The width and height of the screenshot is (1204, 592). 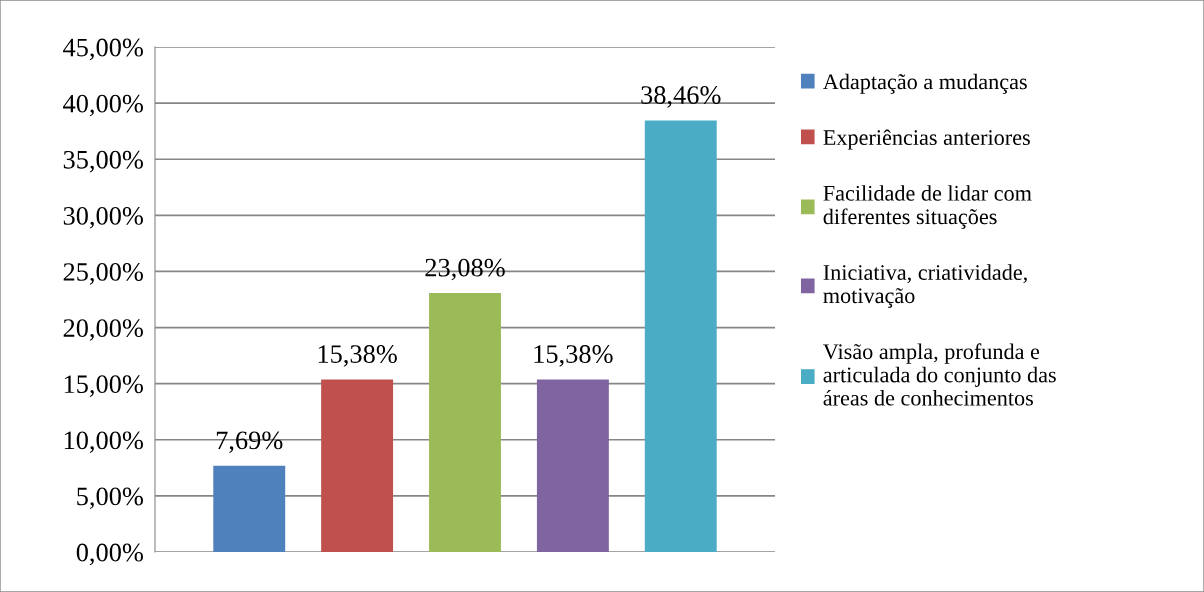 What do you see at coordinates (925, 83) in the screenshot?
I see `legend-label: Adaptação a mudanças` at bounding box center [925, 83].